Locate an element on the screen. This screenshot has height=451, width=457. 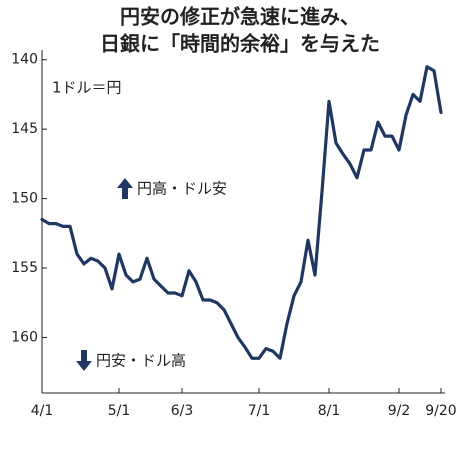
annotation: 円安・ドル高 is located at coordinates (141, 361).